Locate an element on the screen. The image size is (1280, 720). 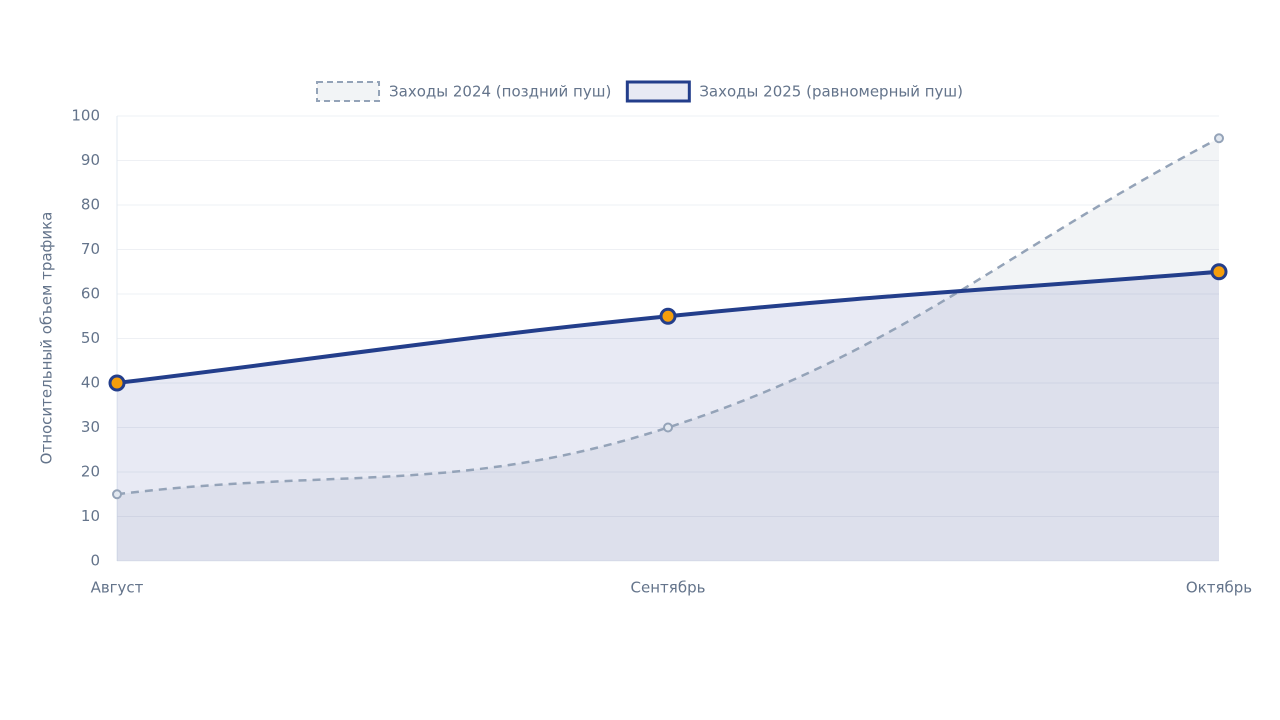
y-tick-label: 30 is located at coordinates (90, 427).